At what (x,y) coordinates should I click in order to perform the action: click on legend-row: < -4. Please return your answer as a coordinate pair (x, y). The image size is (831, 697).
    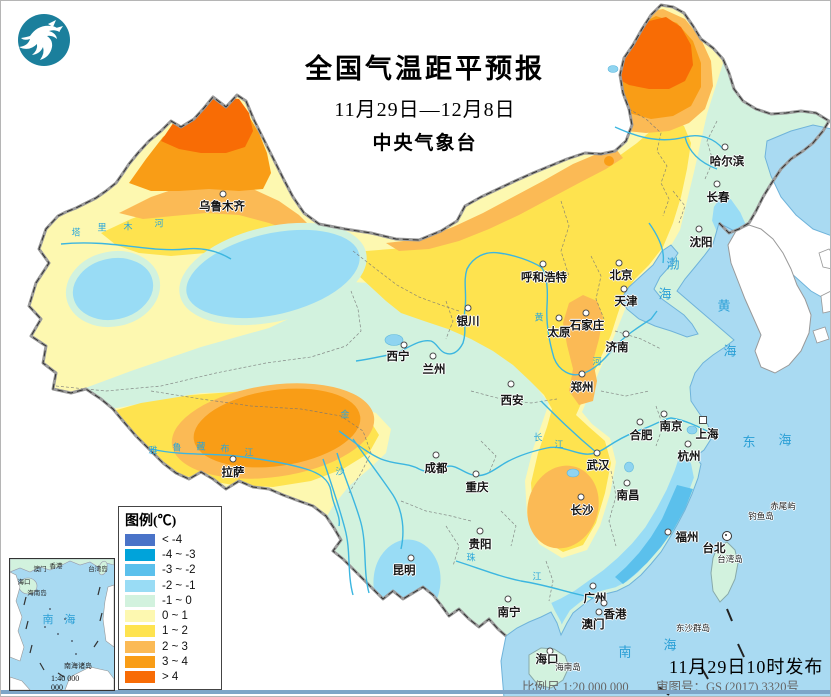
    Looking at the image, I should click on (173, 539).